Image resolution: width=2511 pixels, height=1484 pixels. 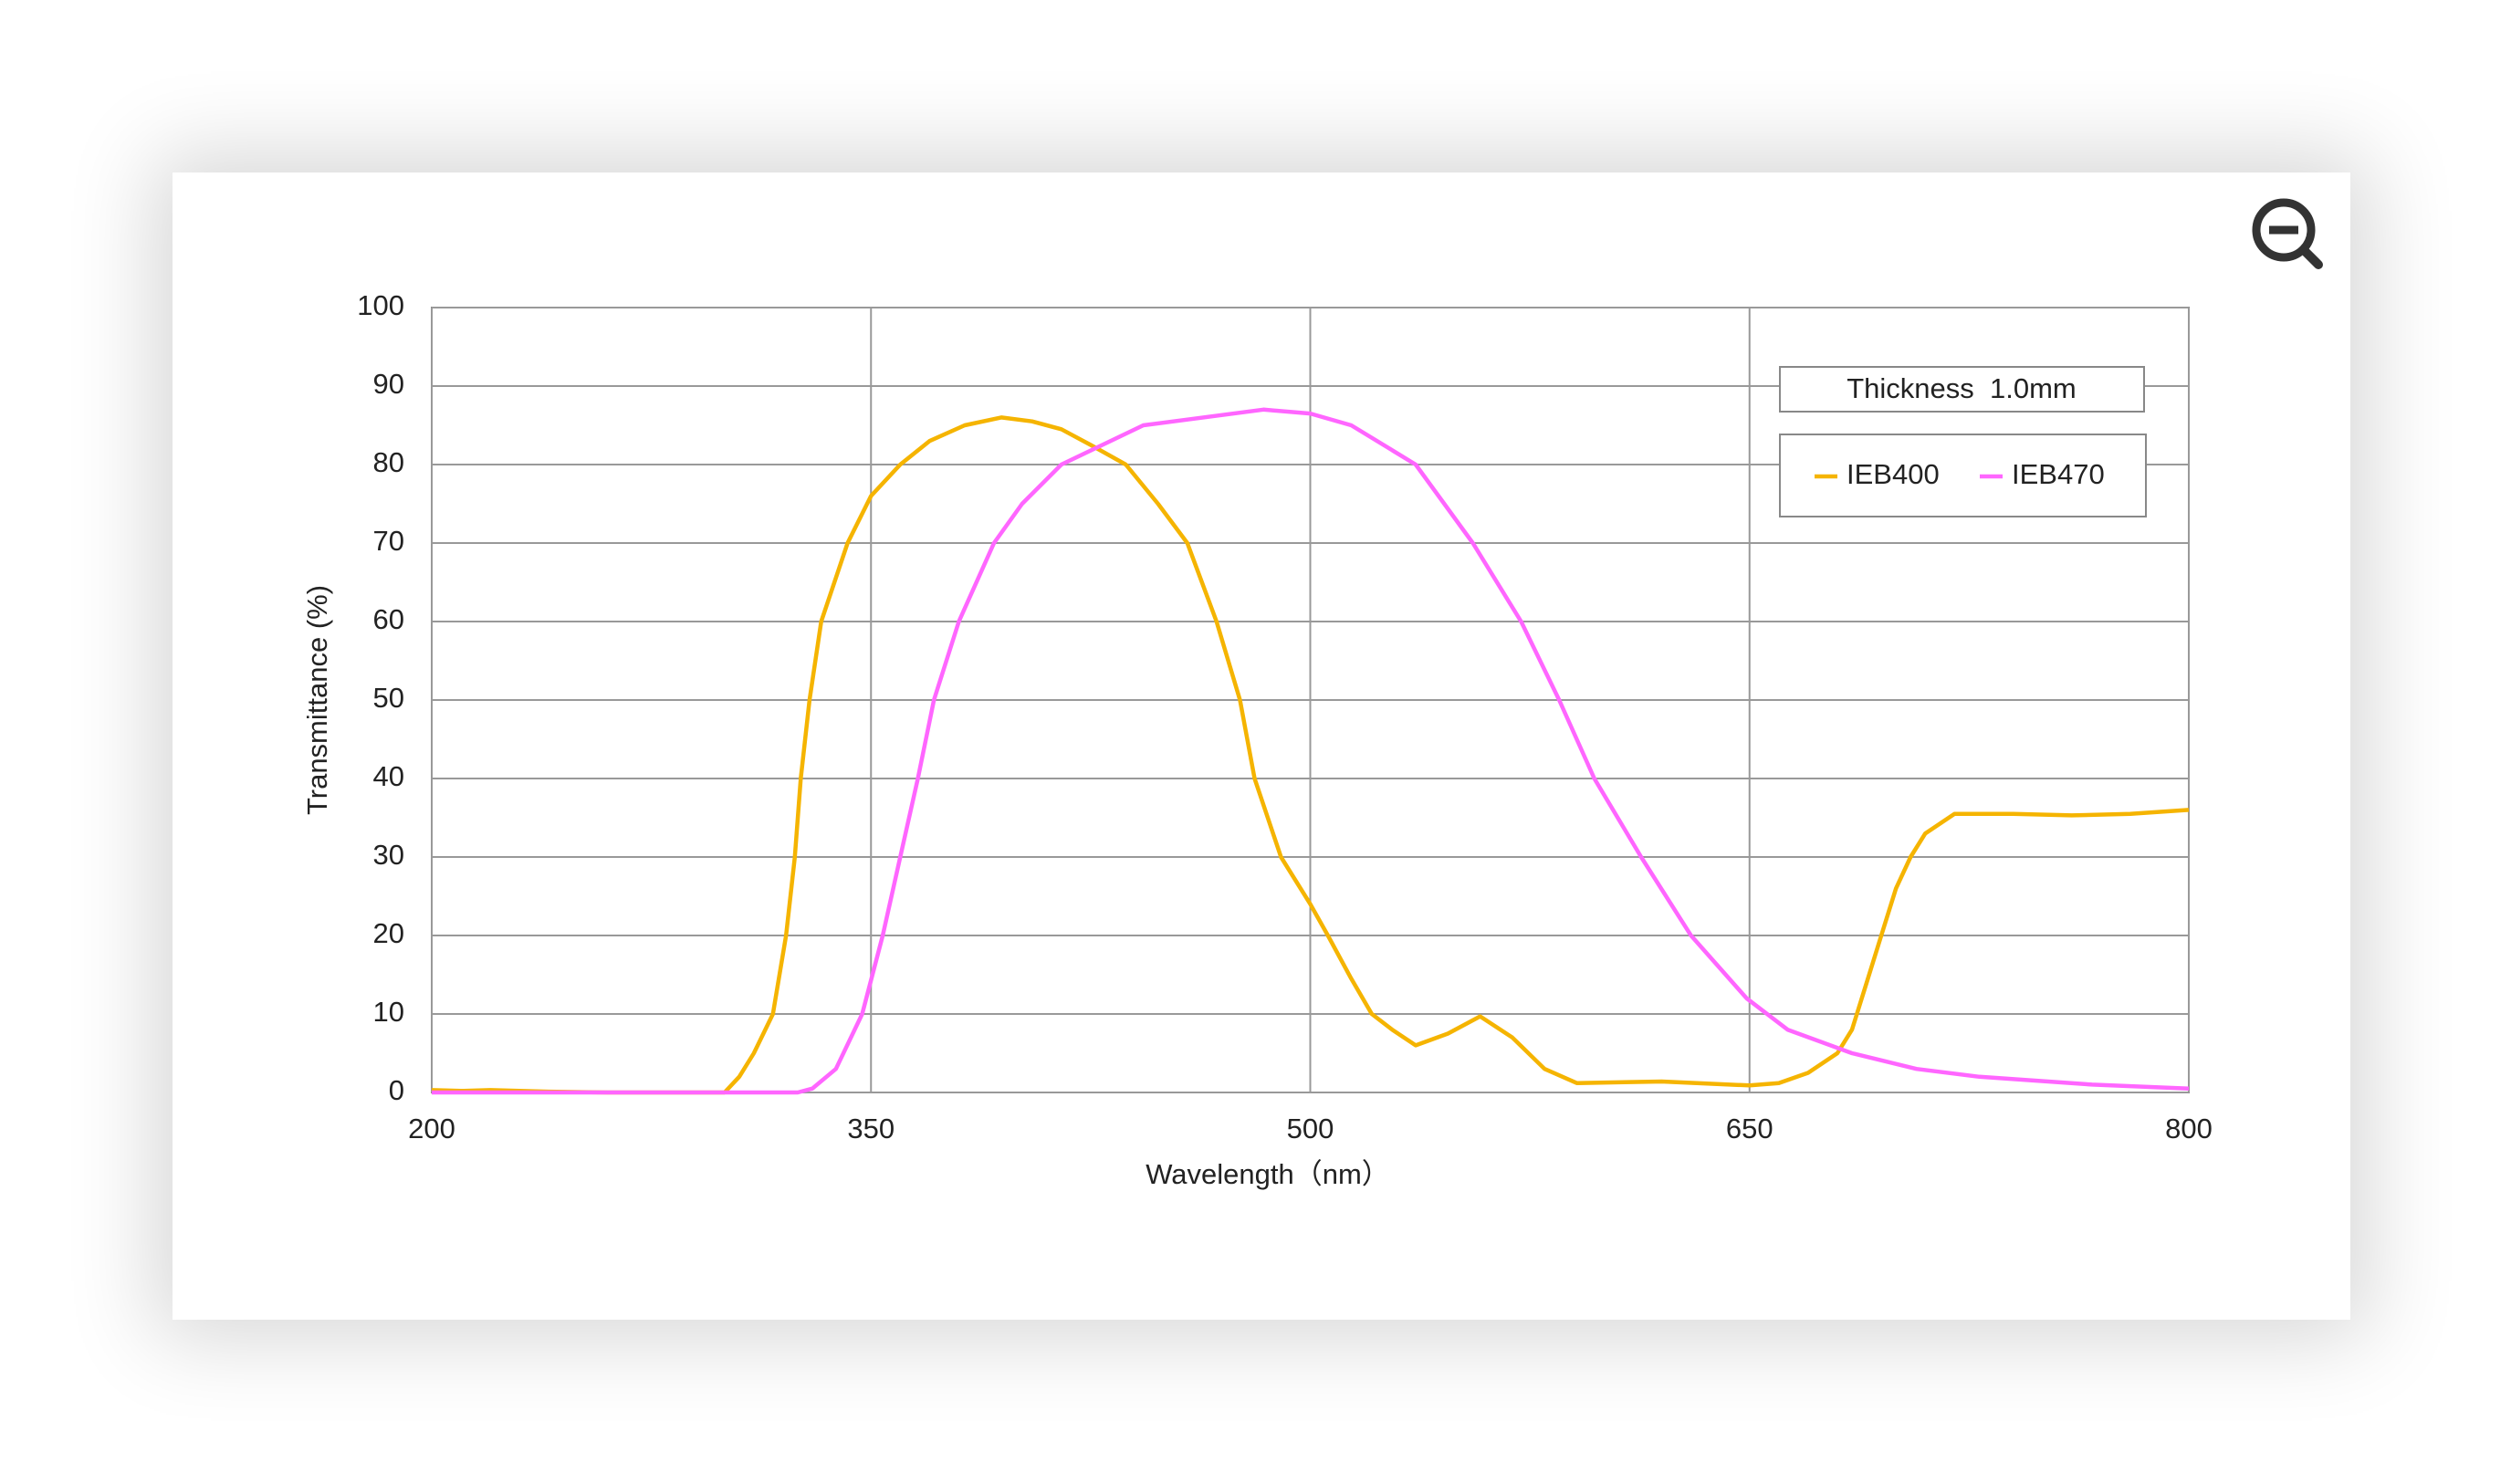 What do you see at coordinates (388, 541) in the screenshot?
I see `y-tick-label: 70` at bounding box center [388, 541].